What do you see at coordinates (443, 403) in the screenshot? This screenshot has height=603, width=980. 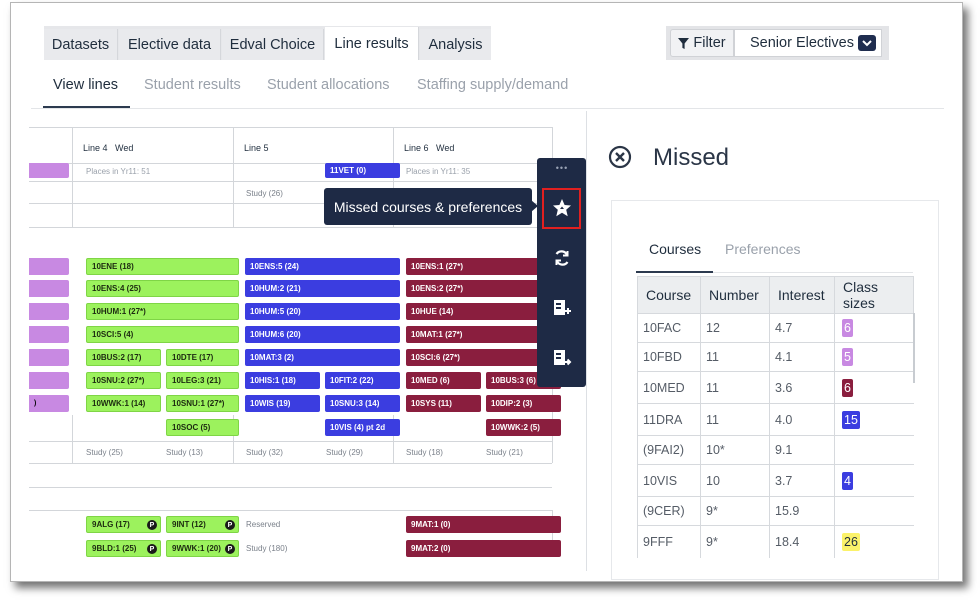 I see `grid-cell: 10SYS (11)` at bounding box center [443, 403].